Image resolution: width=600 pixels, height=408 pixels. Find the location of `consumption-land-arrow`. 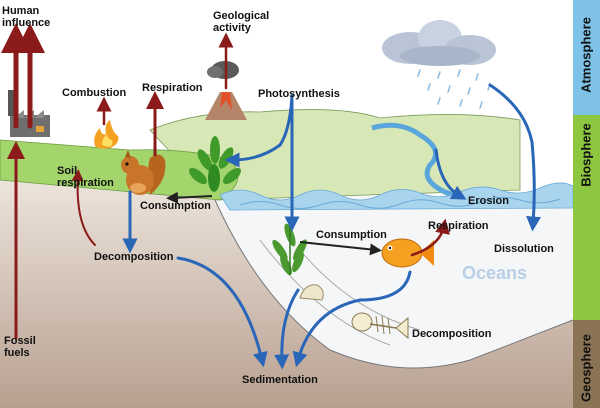

consumption-land-arrow is located at coordinates (189, 197).